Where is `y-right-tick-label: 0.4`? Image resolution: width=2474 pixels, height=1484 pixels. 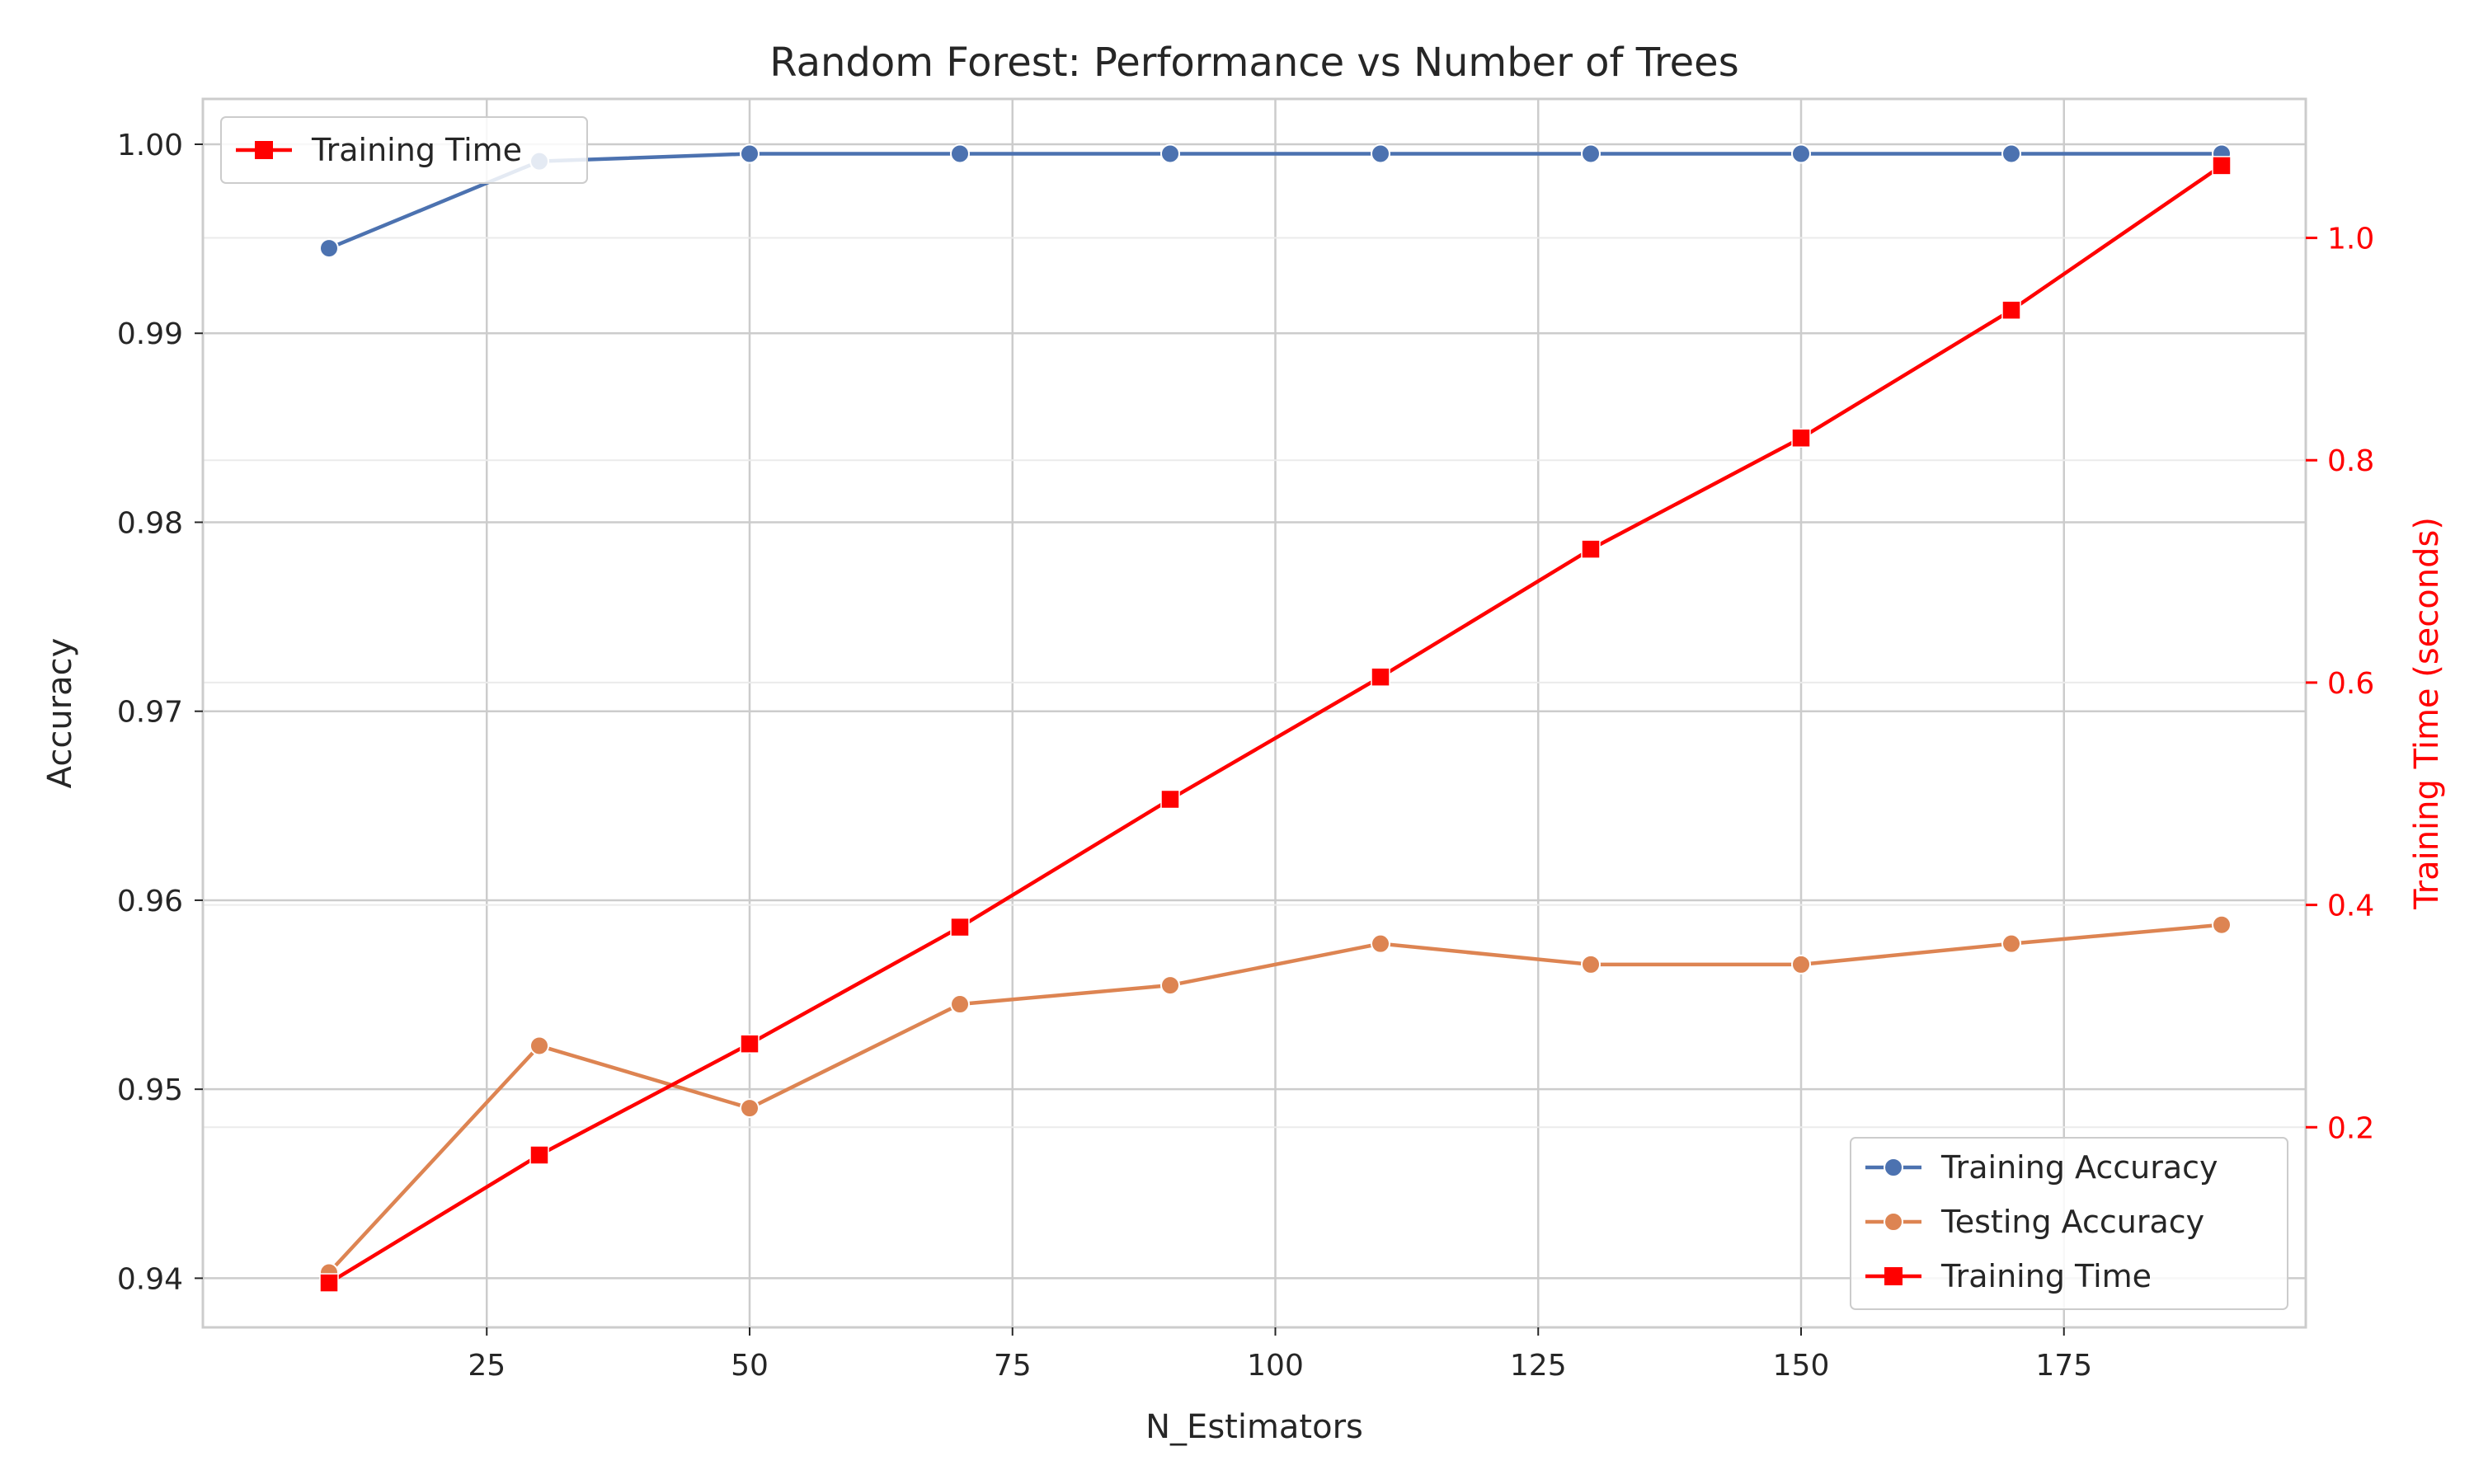
y-right-tick-label: 0.4 is located at coordinates (2350, 906).